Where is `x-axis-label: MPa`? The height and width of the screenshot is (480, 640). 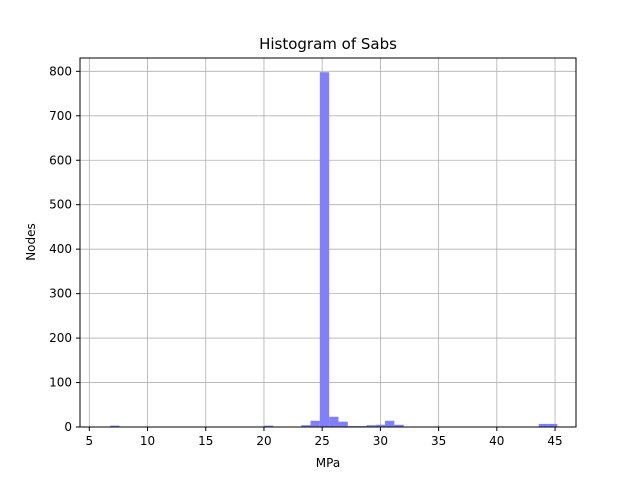
x-axis-label: MPa is located at coordinates (328, 463).